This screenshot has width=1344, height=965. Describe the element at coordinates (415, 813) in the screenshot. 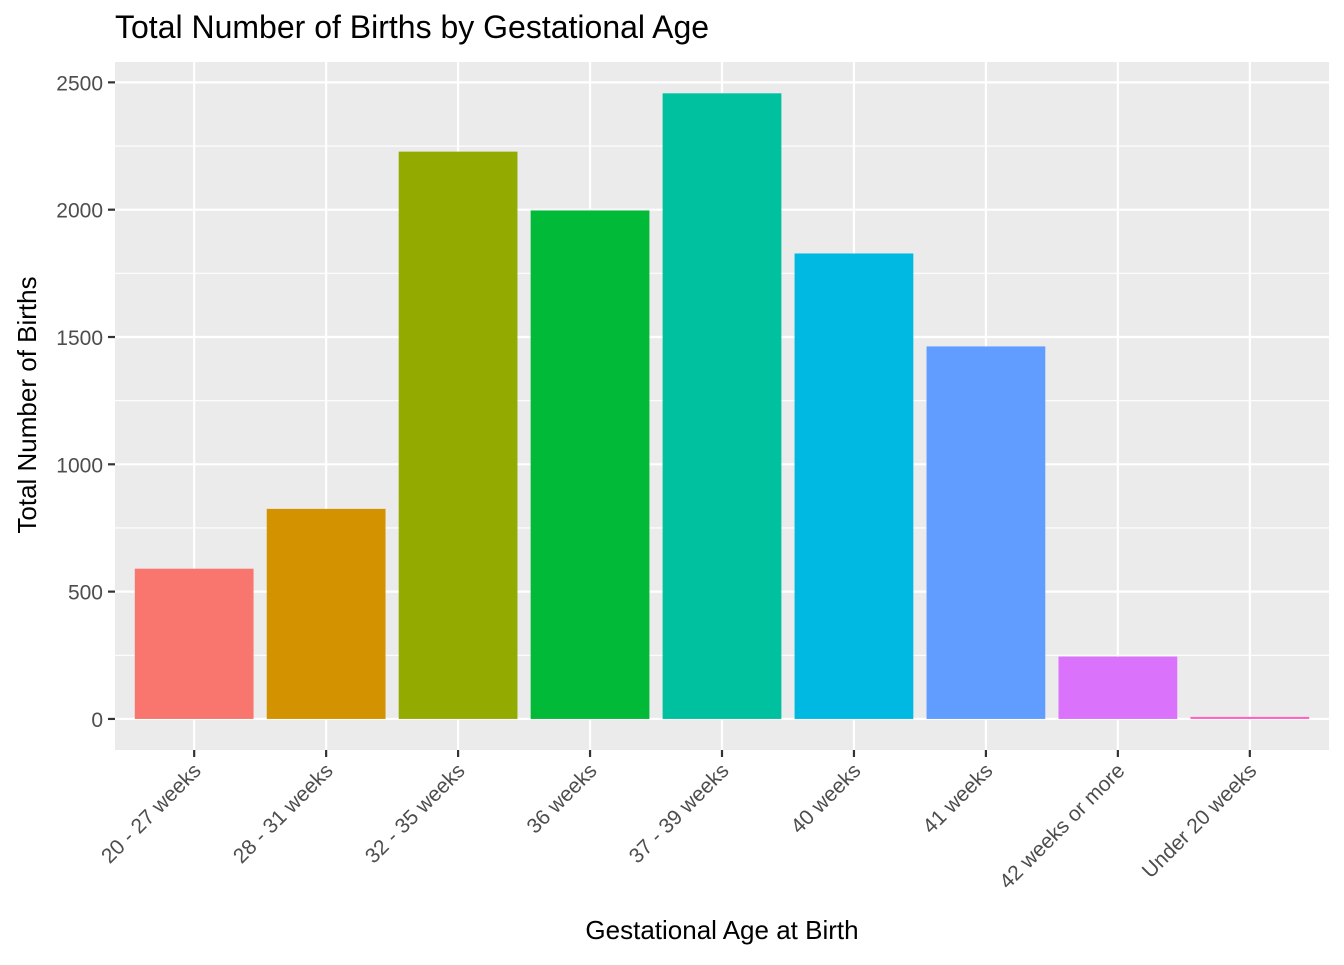

I see `x-tick-label: 32 - 35 weeks` at that location.